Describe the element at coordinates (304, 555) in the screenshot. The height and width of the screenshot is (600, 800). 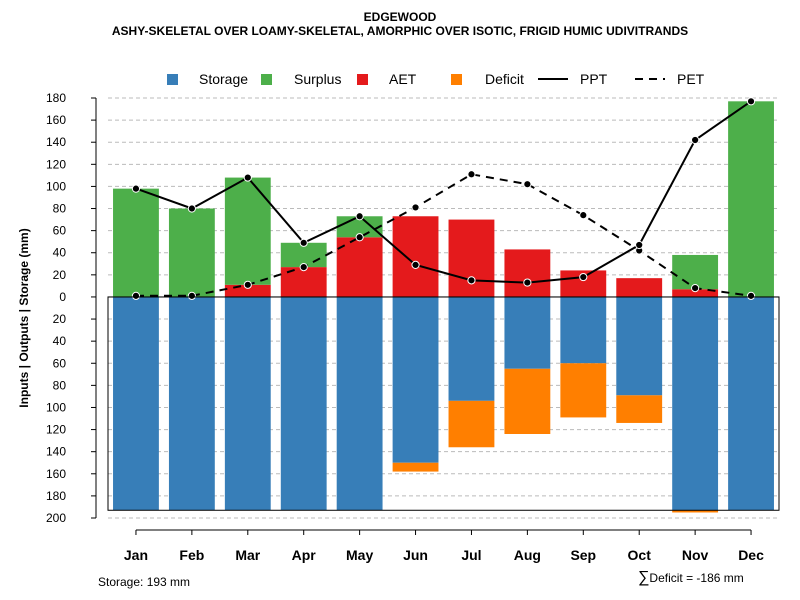
I see `x-tick-label: Apr` at that location.